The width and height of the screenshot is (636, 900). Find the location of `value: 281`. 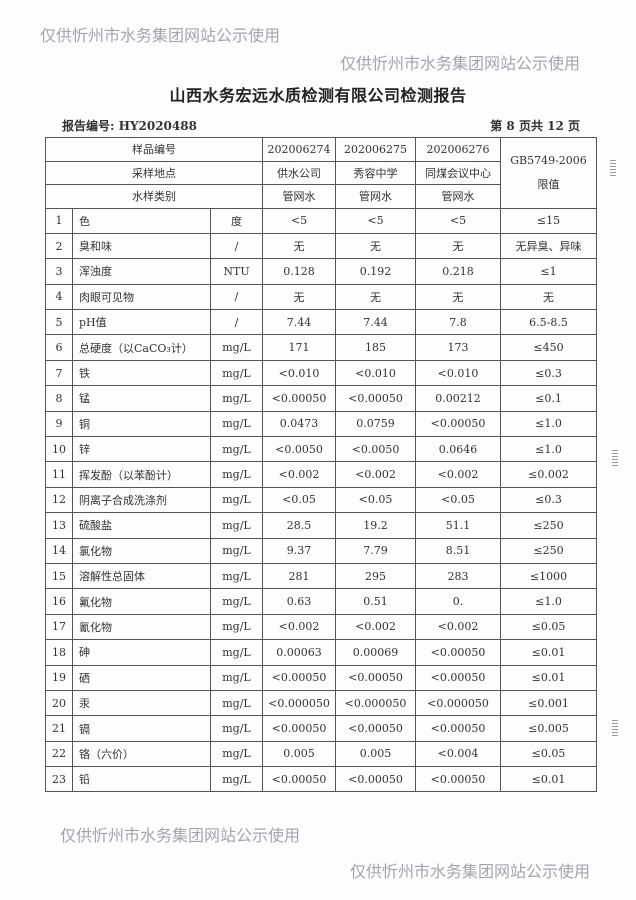

value: 281 is located at coordinates (299, 576).